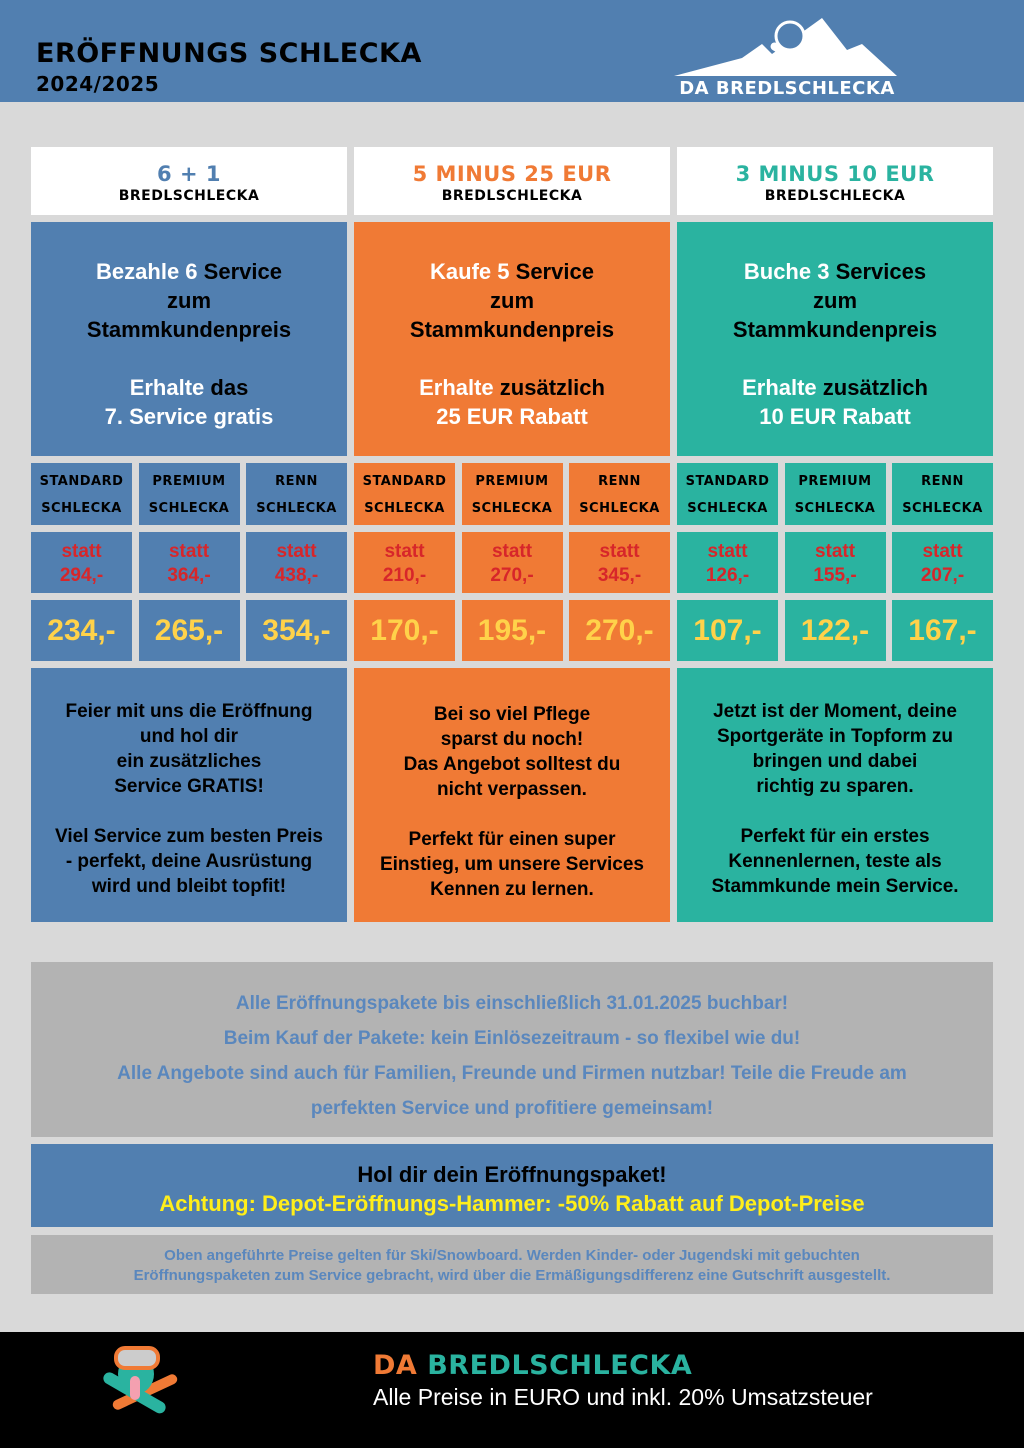 The image size is (1024, 1448). What do you see at coordinates (782, 387) in the screenshot?
I see `promo-text: Erhalte` at bounding box center [782, 387].